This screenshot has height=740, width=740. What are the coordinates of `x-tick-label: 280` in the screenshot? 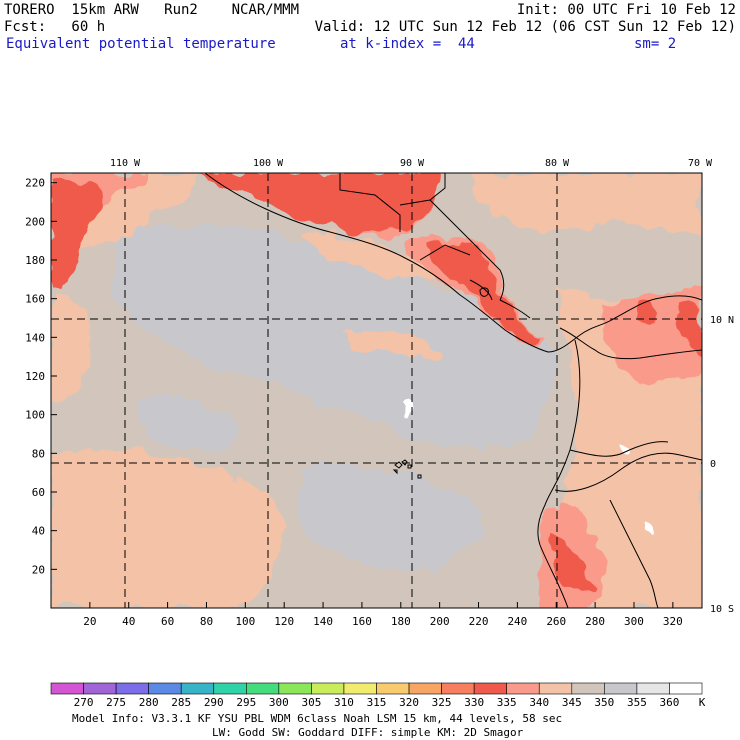 It's located at (595, 621).